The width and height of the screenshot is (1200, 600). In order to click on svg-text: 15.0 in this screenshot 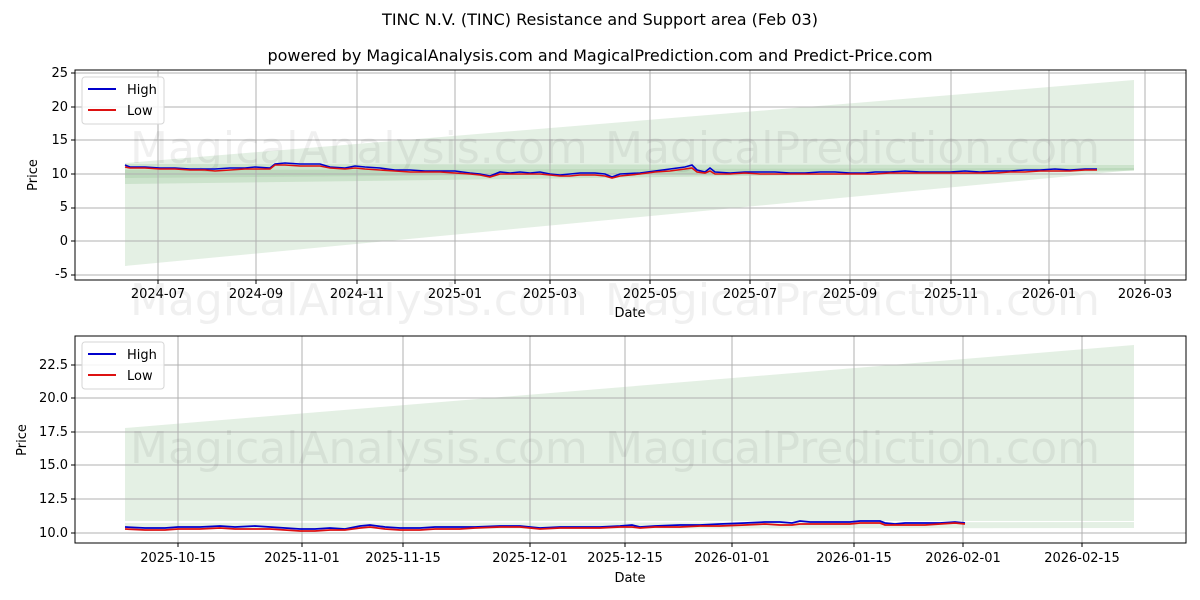, I will do `click(53, 465)`.